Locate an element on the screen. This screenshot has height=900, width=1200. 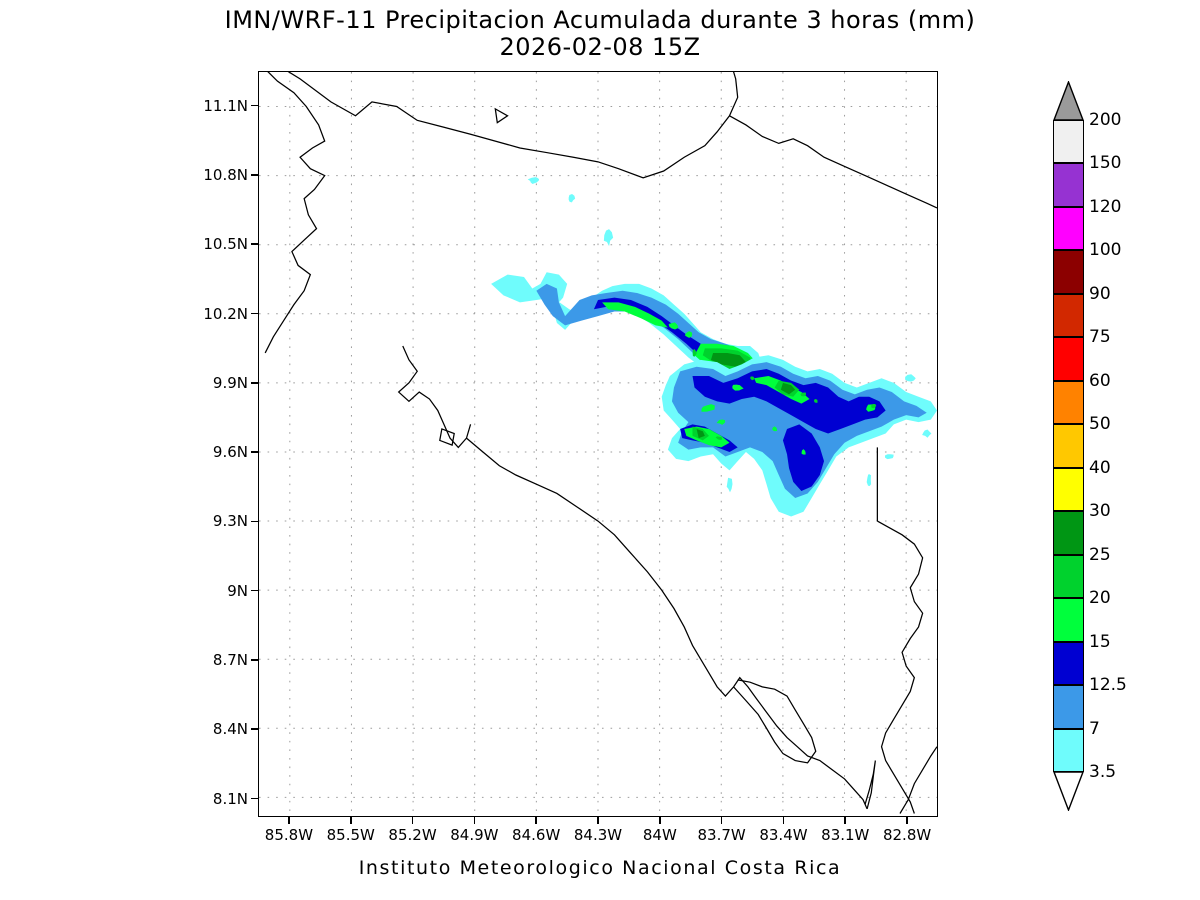
latitude-tick-label: 9.6N is located at coordinates (230, 452).